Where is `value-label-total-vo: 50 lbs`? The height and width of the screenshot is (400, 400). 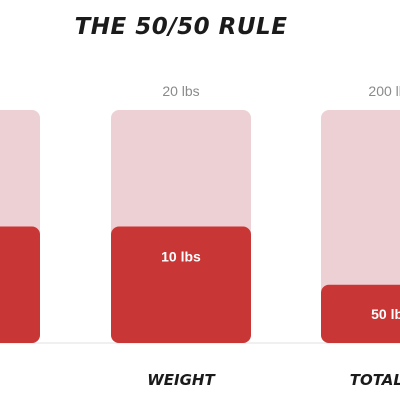
value-label-total-vo: 50 lbs is located at coordinates (385, 314).